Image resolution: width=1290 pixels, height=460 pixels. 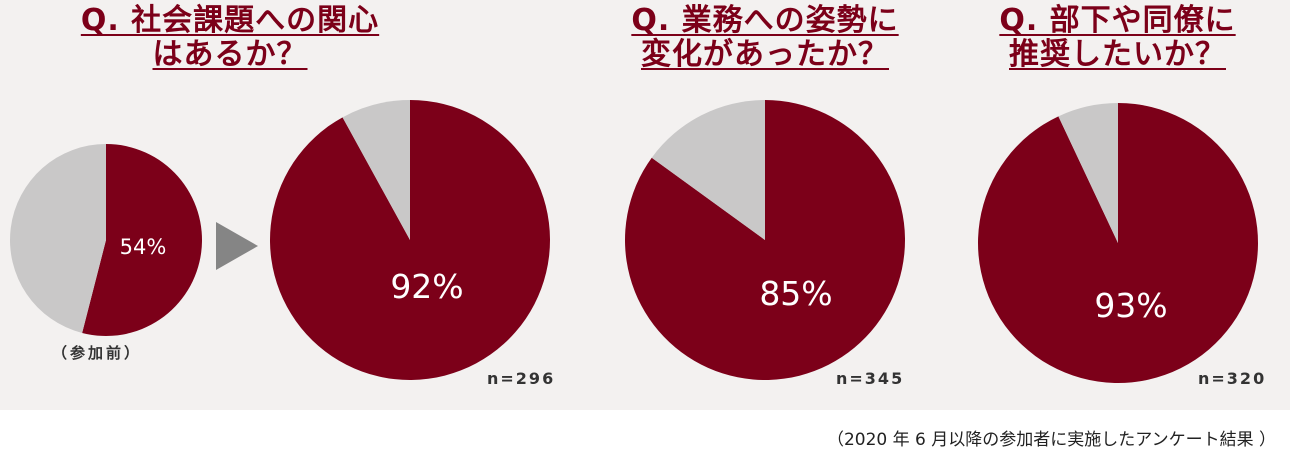 I want to click on question-title-line: はあるか？, so click(x=230, y=54).